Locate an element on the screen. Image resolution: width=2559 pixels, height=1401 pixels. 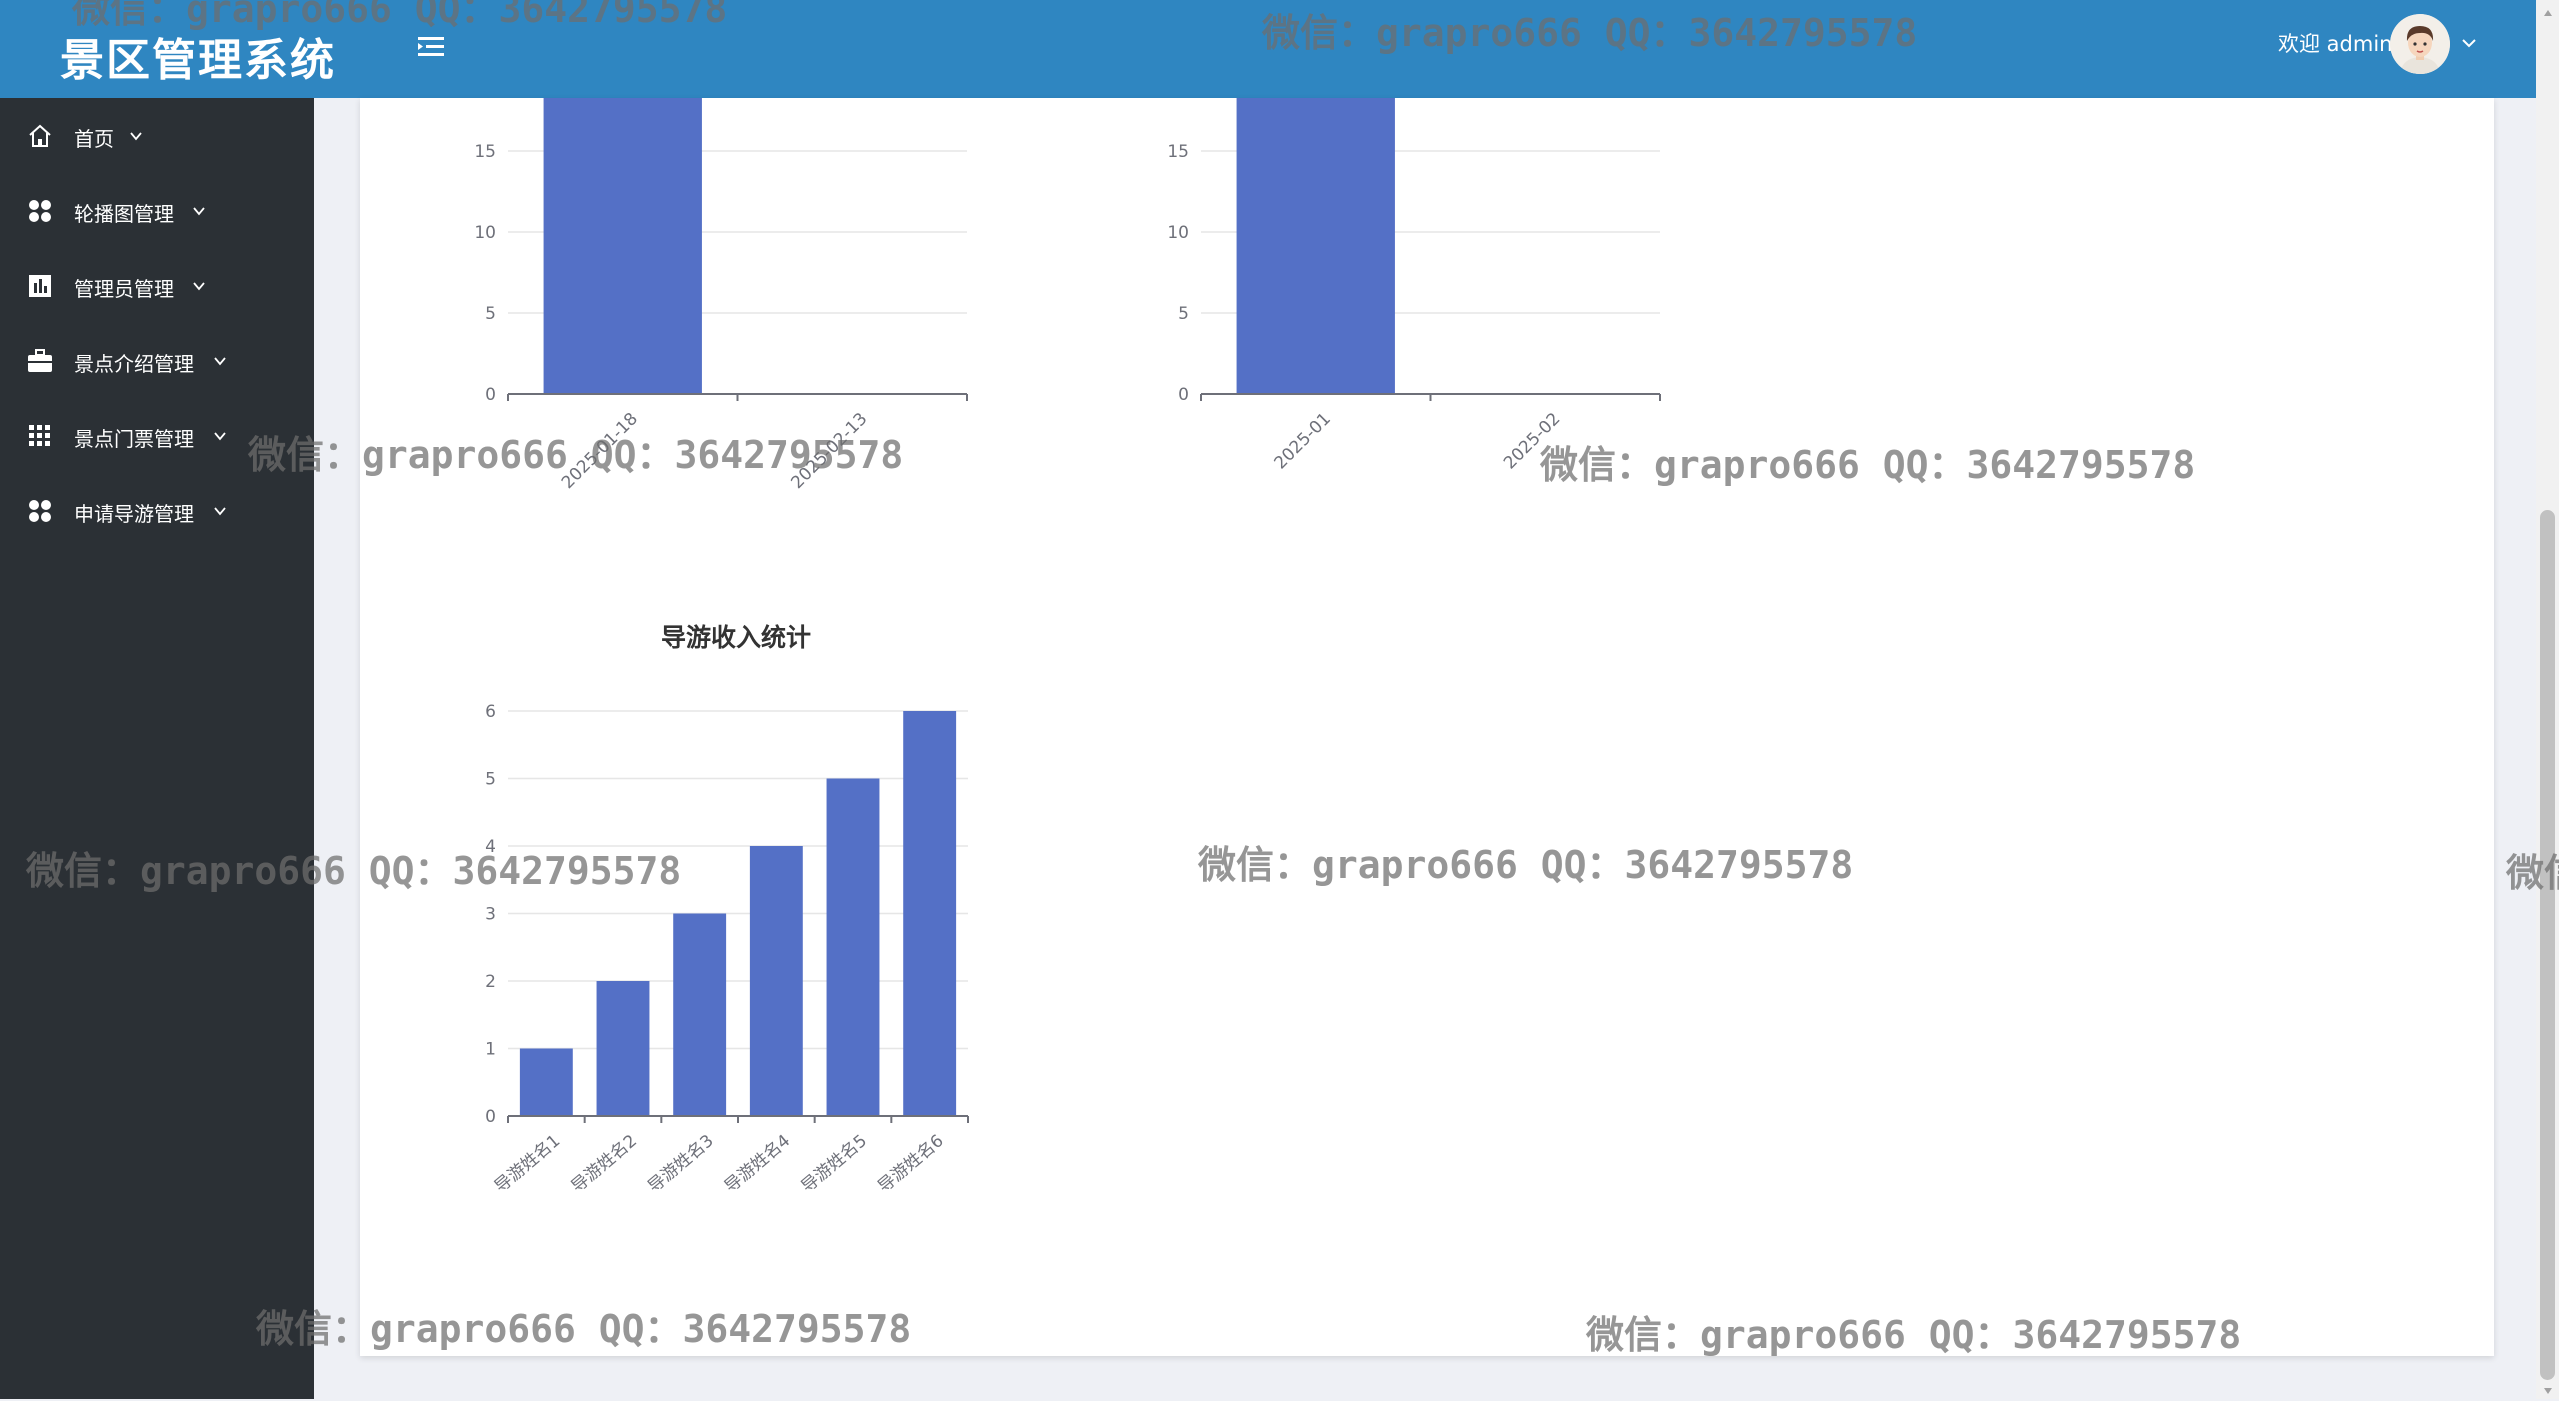
sidebar-item-label: 首页 is located at coordinates (94, 139).